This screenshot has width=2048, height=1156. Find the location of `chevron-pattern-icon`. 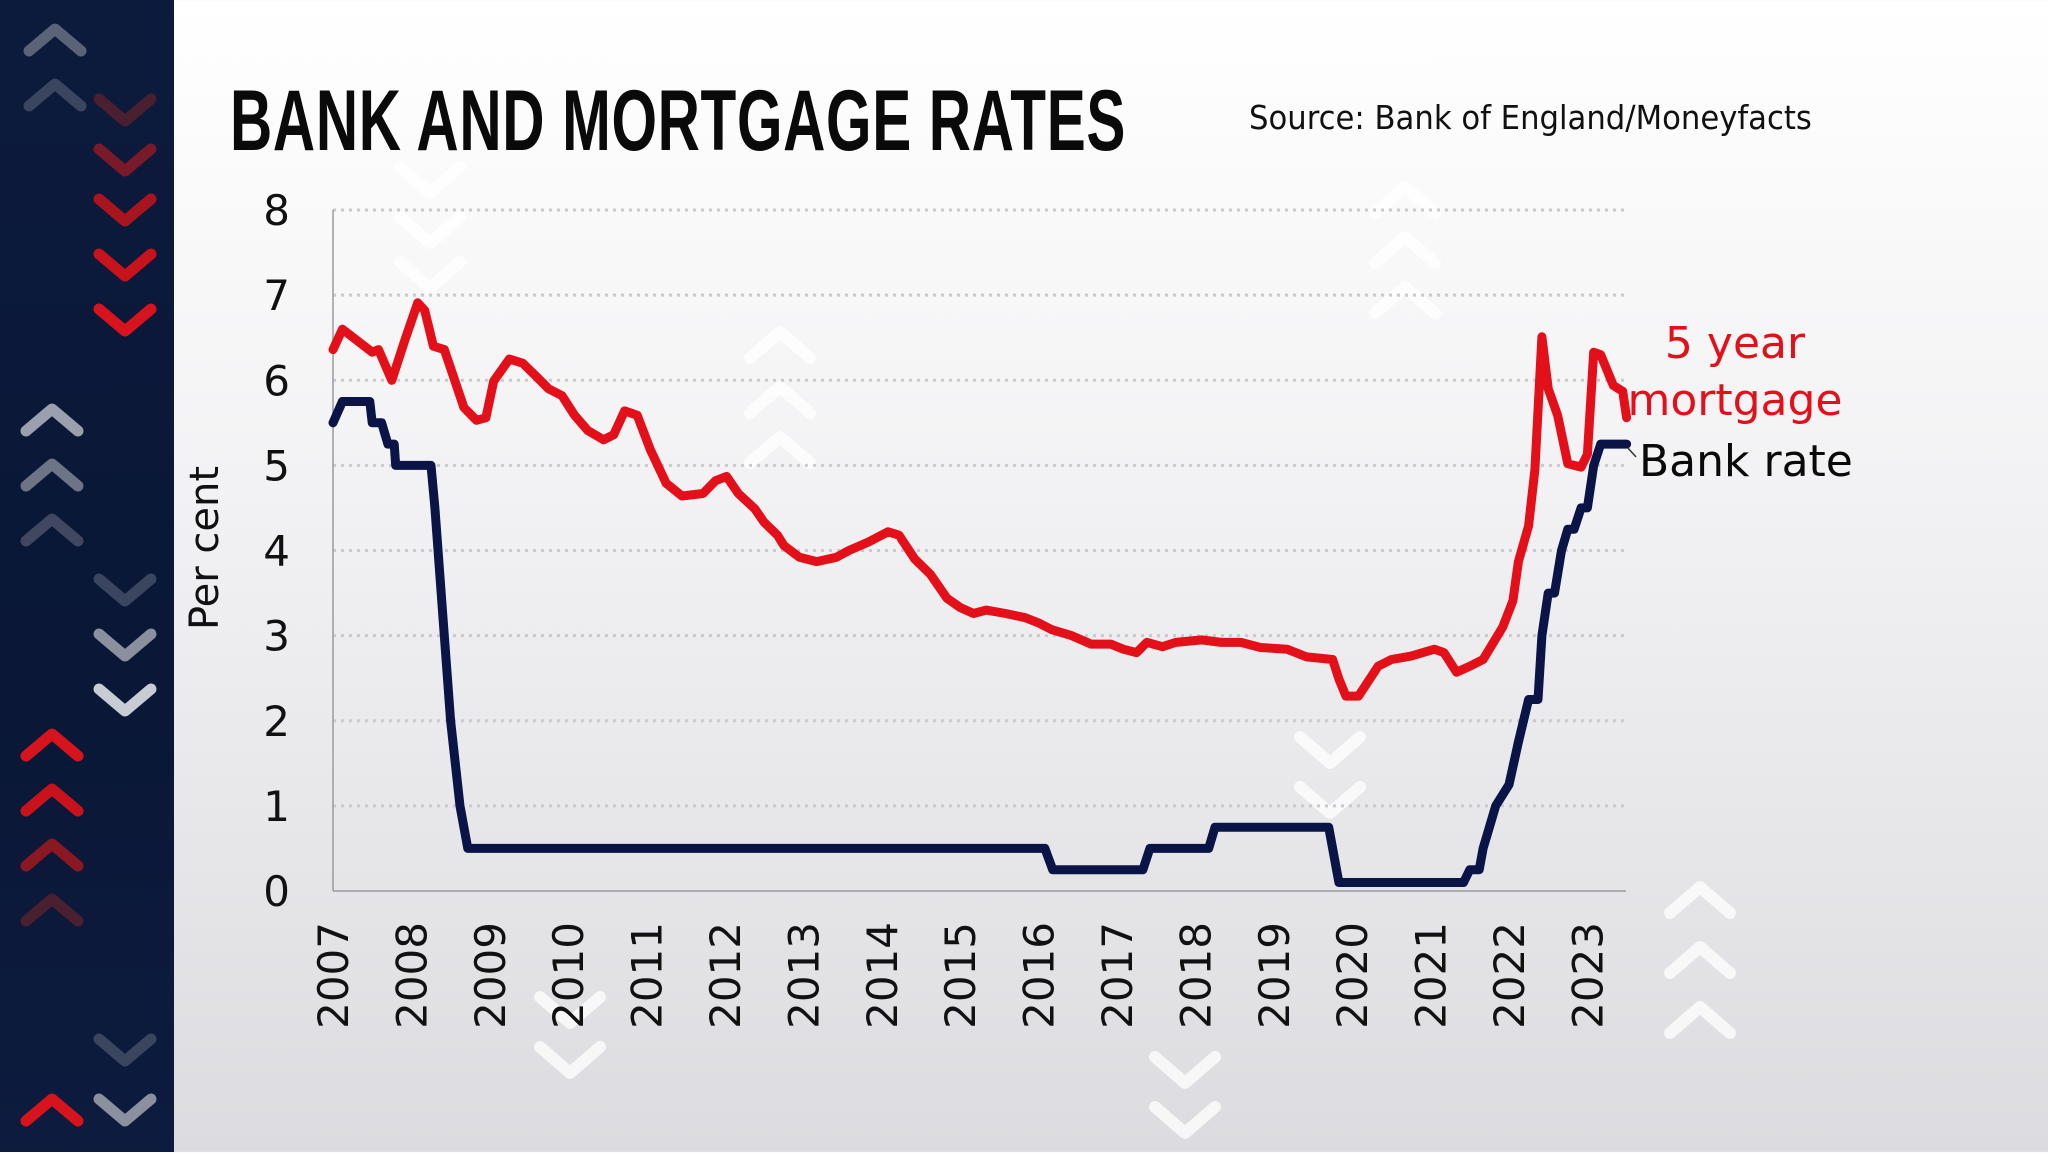

chevron-pattern-icon is located at coordinates (88, 575).